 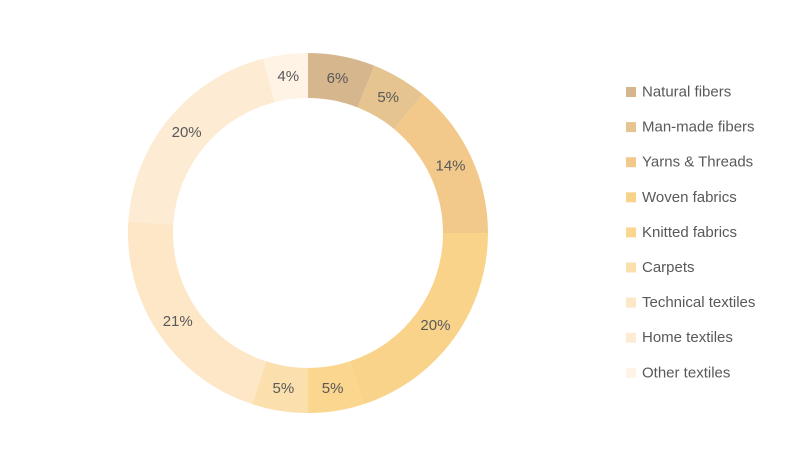 What do you see at coordinates (687, 337) in the screenshot?
I see `legend-label-home-textiles: Home textiles` at bounding box center [687, 337].